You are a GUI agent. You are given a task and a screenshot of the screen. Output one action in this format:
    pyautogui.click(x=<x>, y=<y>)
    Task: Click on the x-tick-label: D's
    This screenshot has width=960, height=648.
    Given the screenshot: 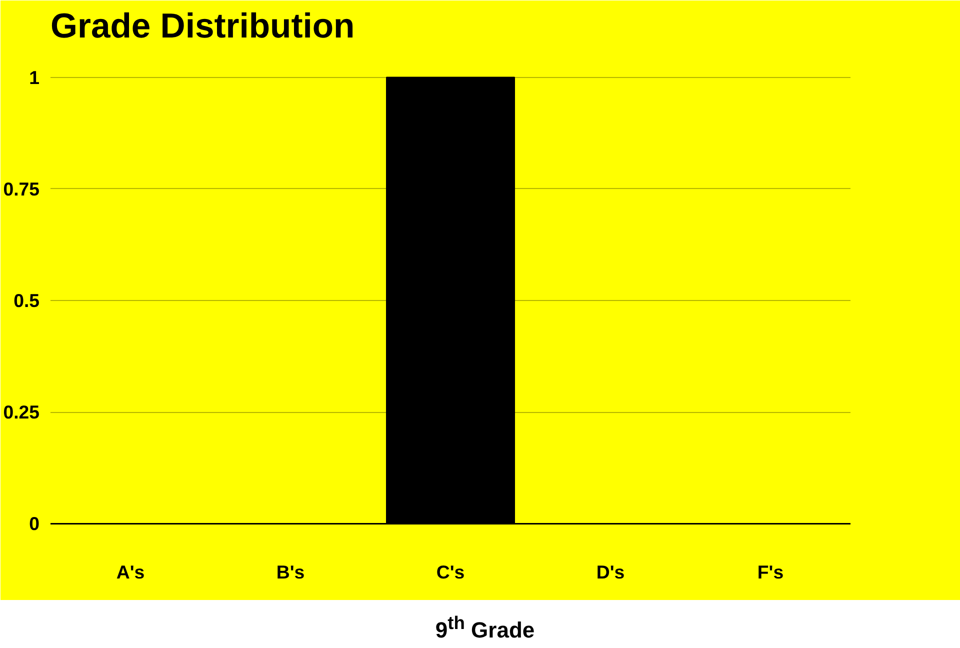 What is the action you would take?
    pyautogui.click(x=610, y=572)
    